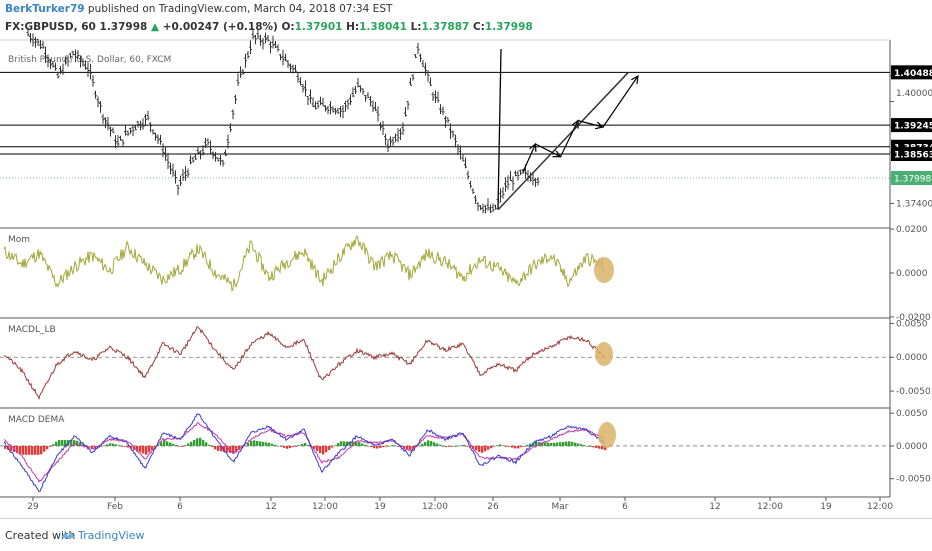 The image size is (932, 551). I want to click on x-tick-label: Feb, so click(115, 507).